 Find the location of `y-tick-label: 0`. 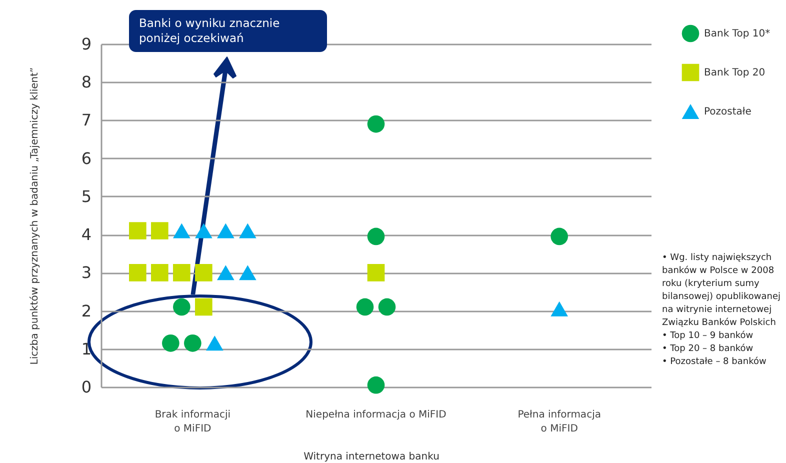

y-tick-label: 0 is located at coordinates (86, 387).